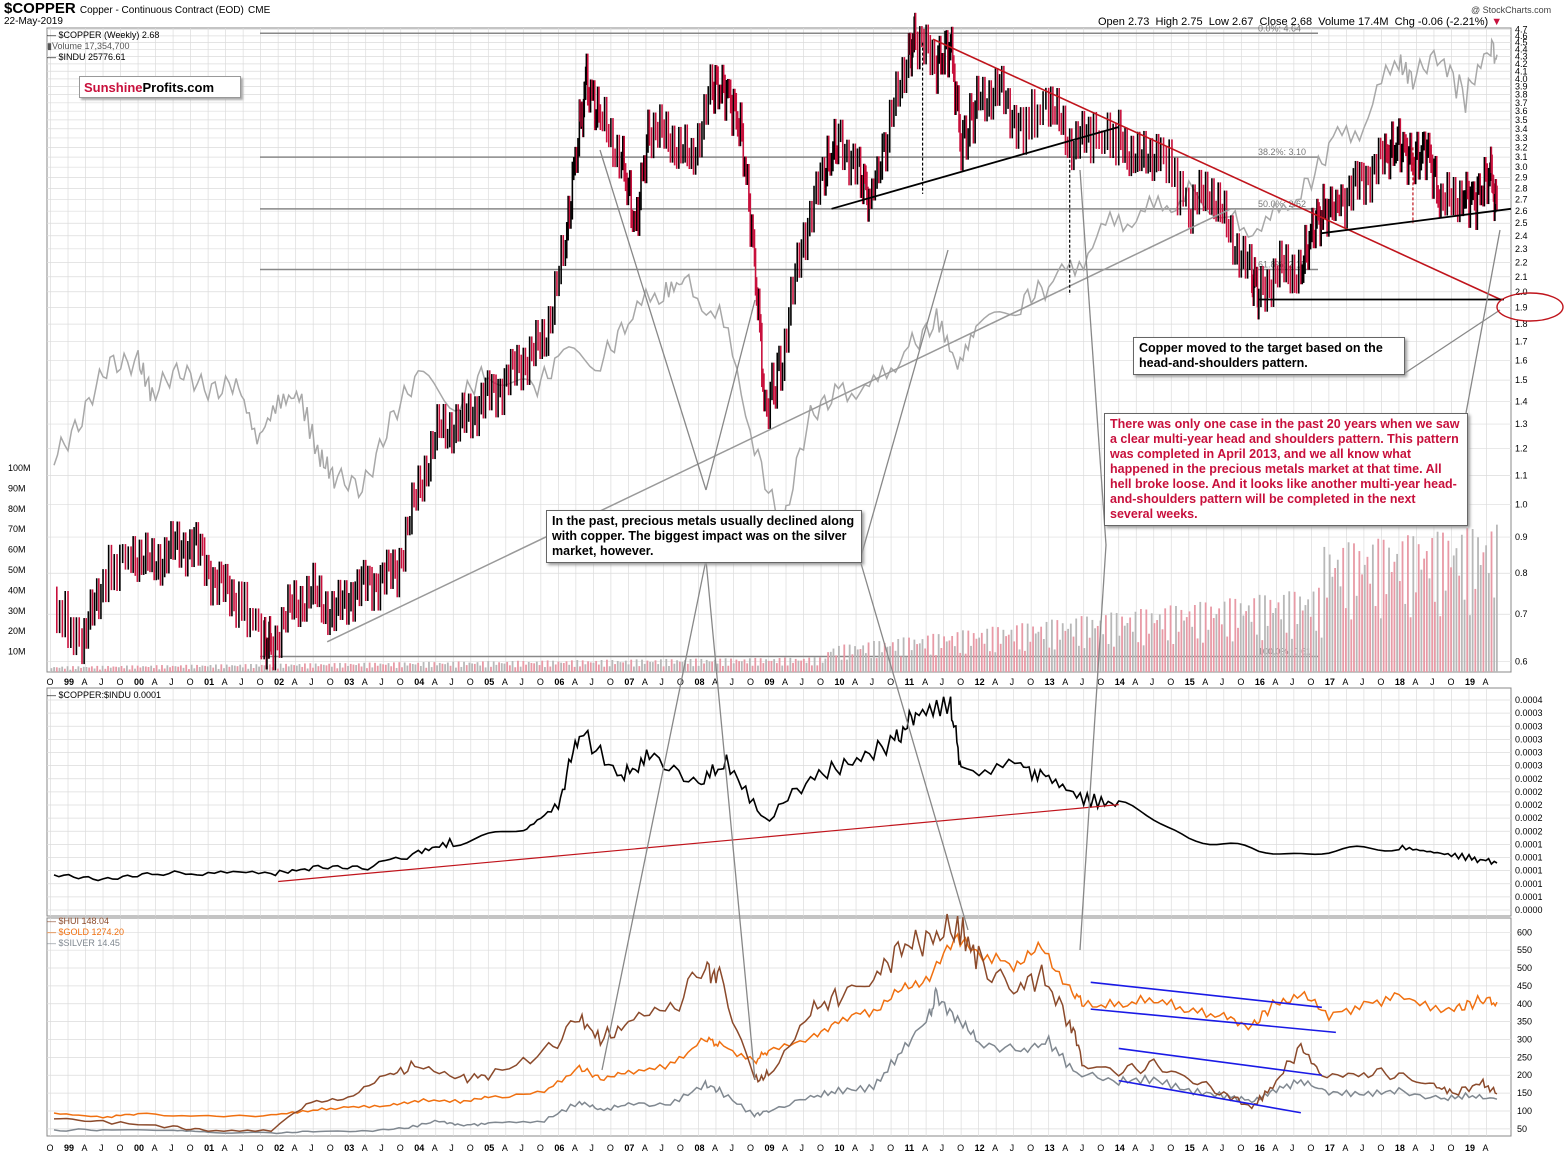  I want to click on y-tick-label: 3.8, so click(1521, 95).